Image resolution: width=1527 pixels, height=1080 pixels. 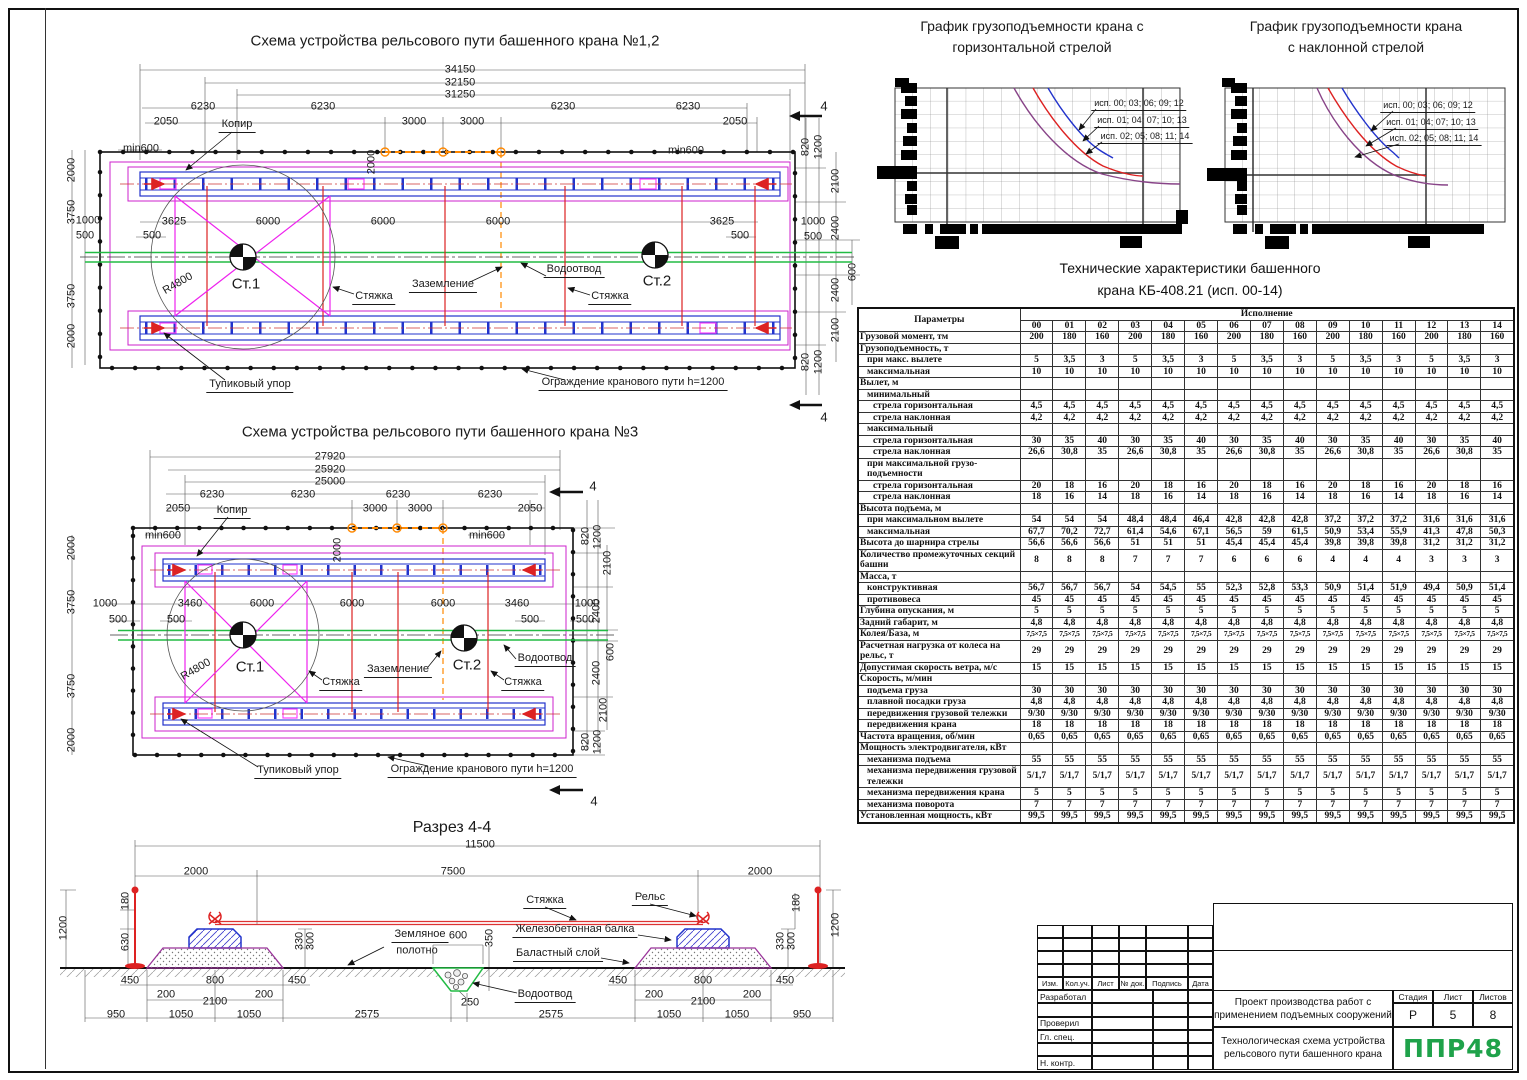 I want to click on param-value-cell: 30,8, so click(x=1266, y=452).